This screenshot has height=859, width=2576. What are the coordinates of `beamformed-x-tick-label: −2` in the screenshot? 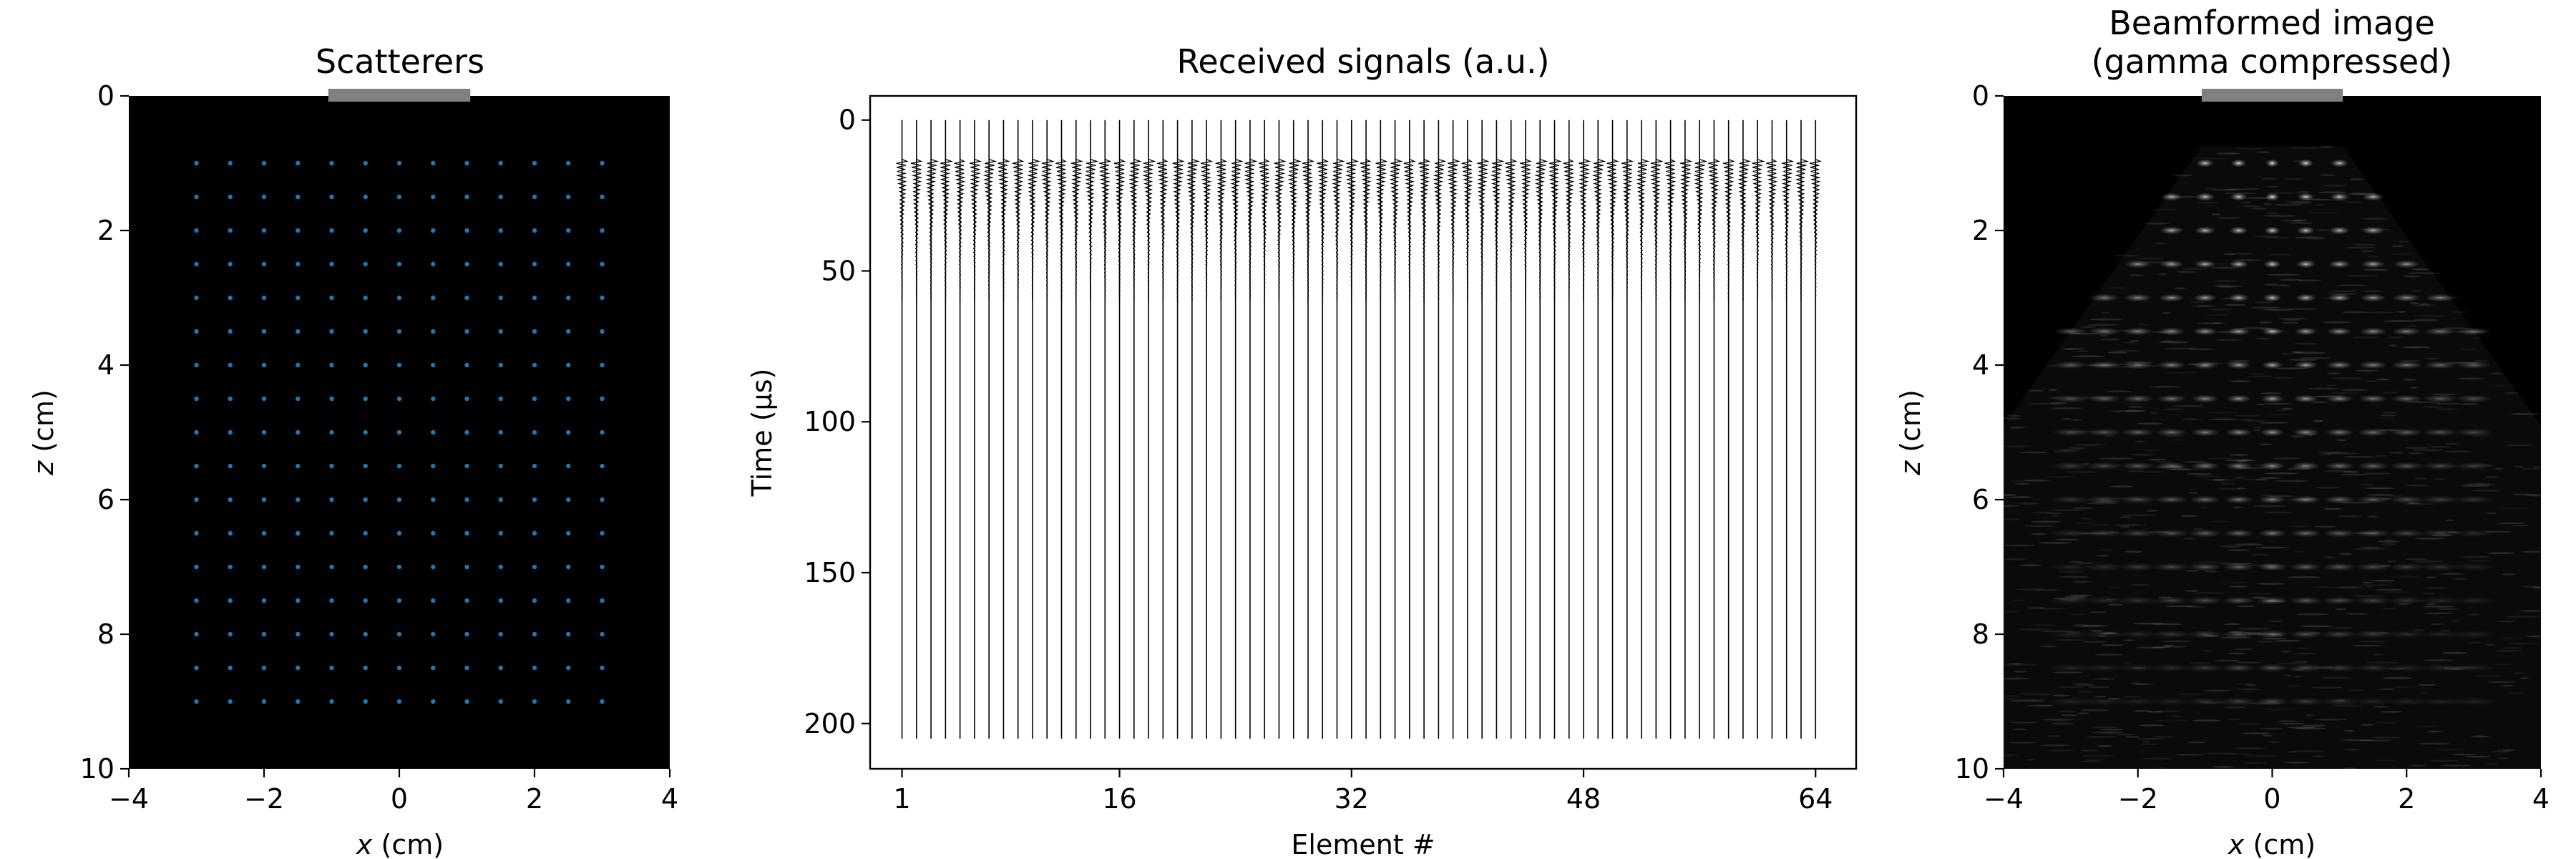 It's located at (2138, 799).